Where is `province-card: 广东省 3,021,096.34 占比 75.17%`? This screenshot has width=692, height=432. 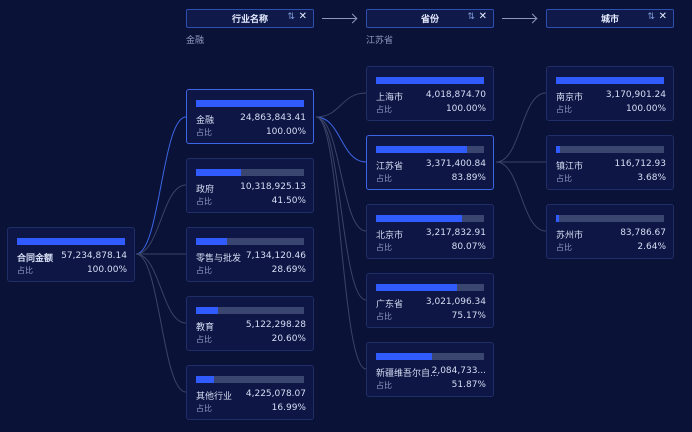 province-card: 广东省 3,021,096.34 占比 75.17% is located at coordinates (430, 300).